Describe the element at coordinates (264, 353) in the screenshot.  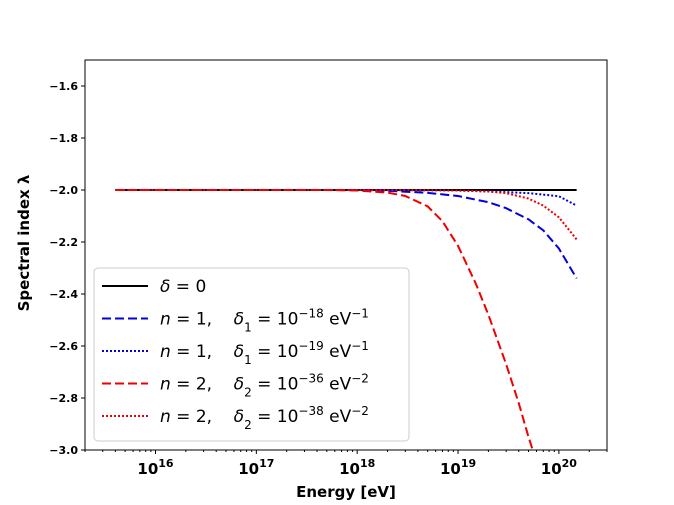
I see `legend-label-n1_1e-19: n = 1, δ1 = 10−19 eV−1` at that location.